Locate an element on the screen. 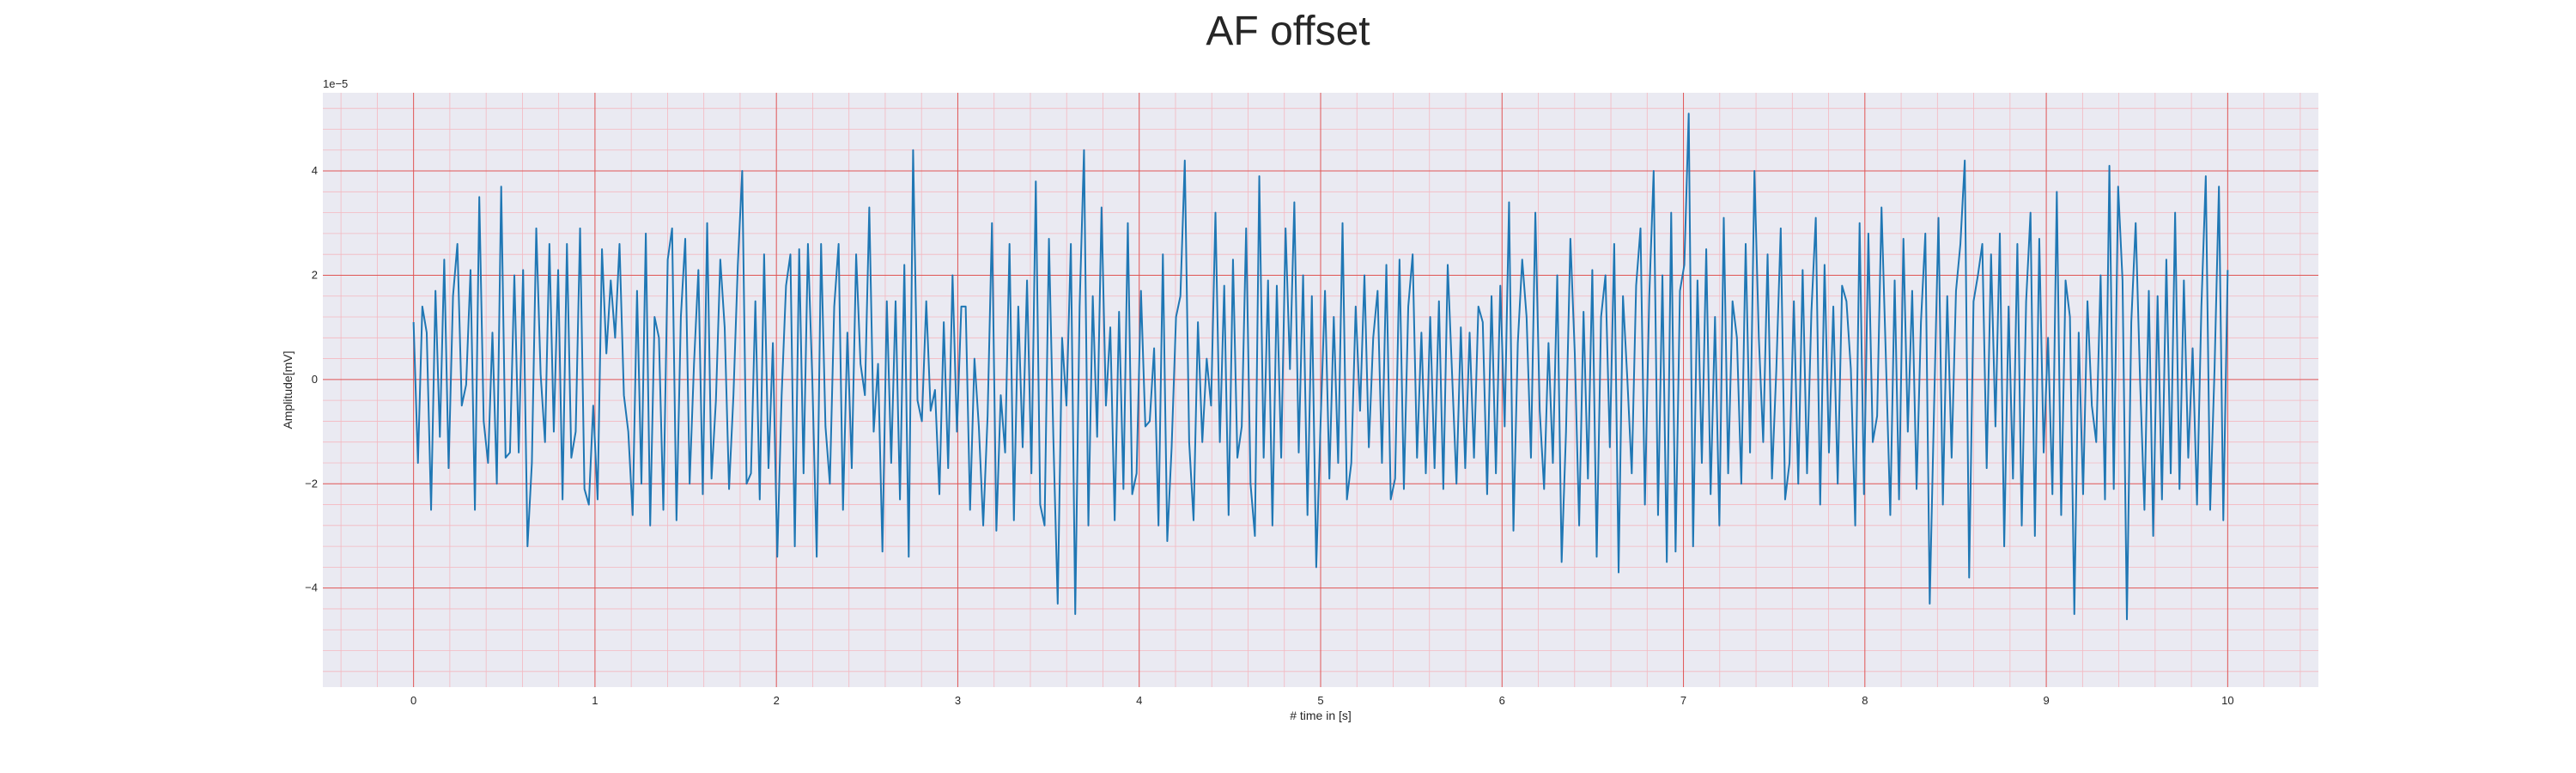  x-tick-label: 6 is located at coordinates (1502, 700).